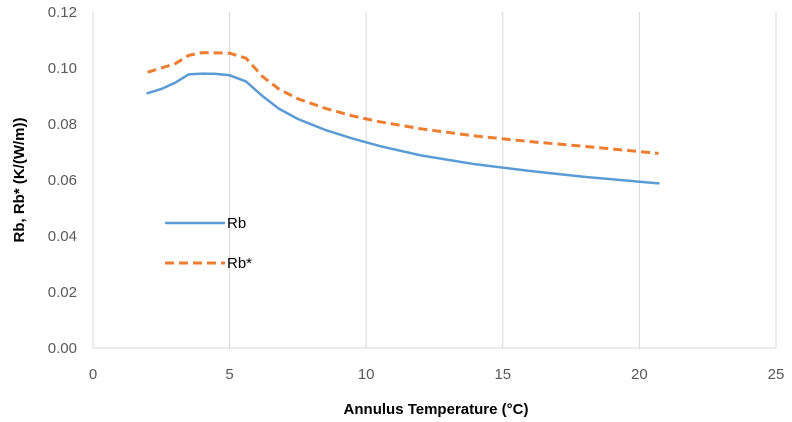  What do you see at coordinates (62, 292) in the screenshot?
I see `y-tick-label-0.02: 0.02` at bounding box center [62, 292].